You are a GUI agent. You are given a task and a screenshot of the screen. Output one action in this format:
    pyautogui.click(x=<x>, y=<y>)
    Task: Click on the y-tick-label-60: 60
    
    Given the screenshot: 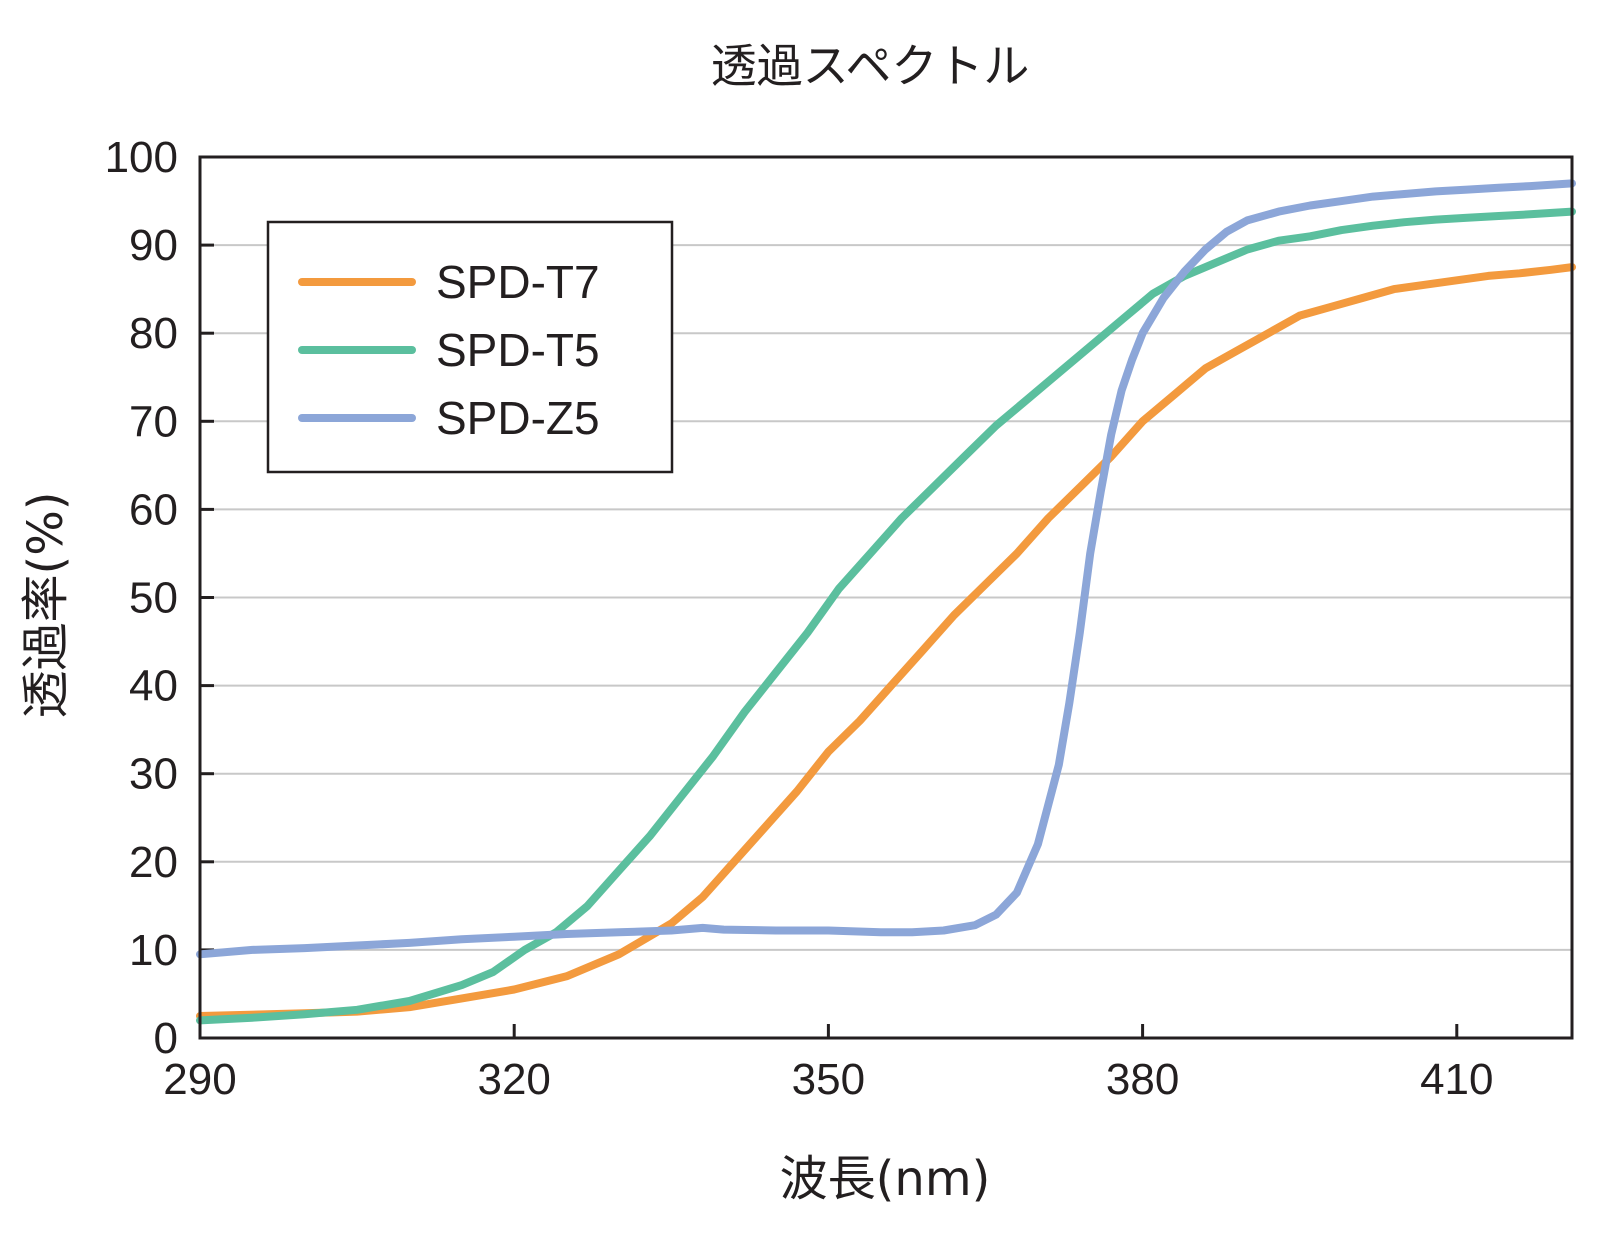 What is the action you would take?
    pyautogui.click(x=153, y=509)
    